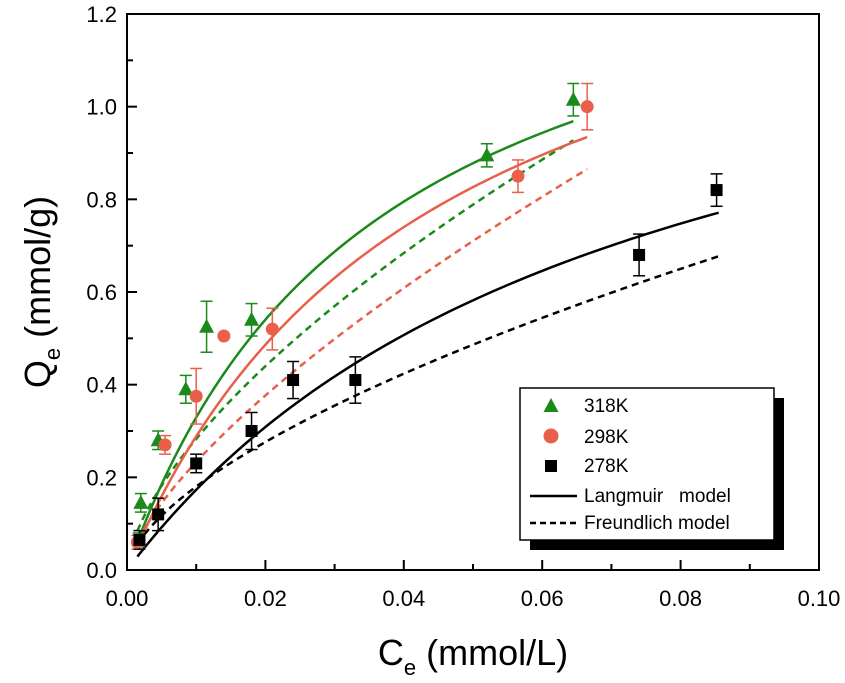  Describe the element at coordinates (403, 598) in the screenshot. I see `x-tick-label: 0.04` at that location.